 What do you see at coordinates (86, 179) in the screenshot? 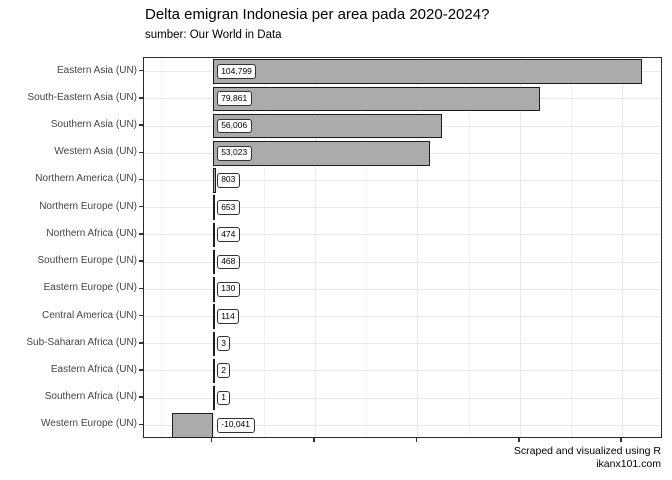
I see `y-axis-label: Northern America (UN)` at bounding box center [86, 179].